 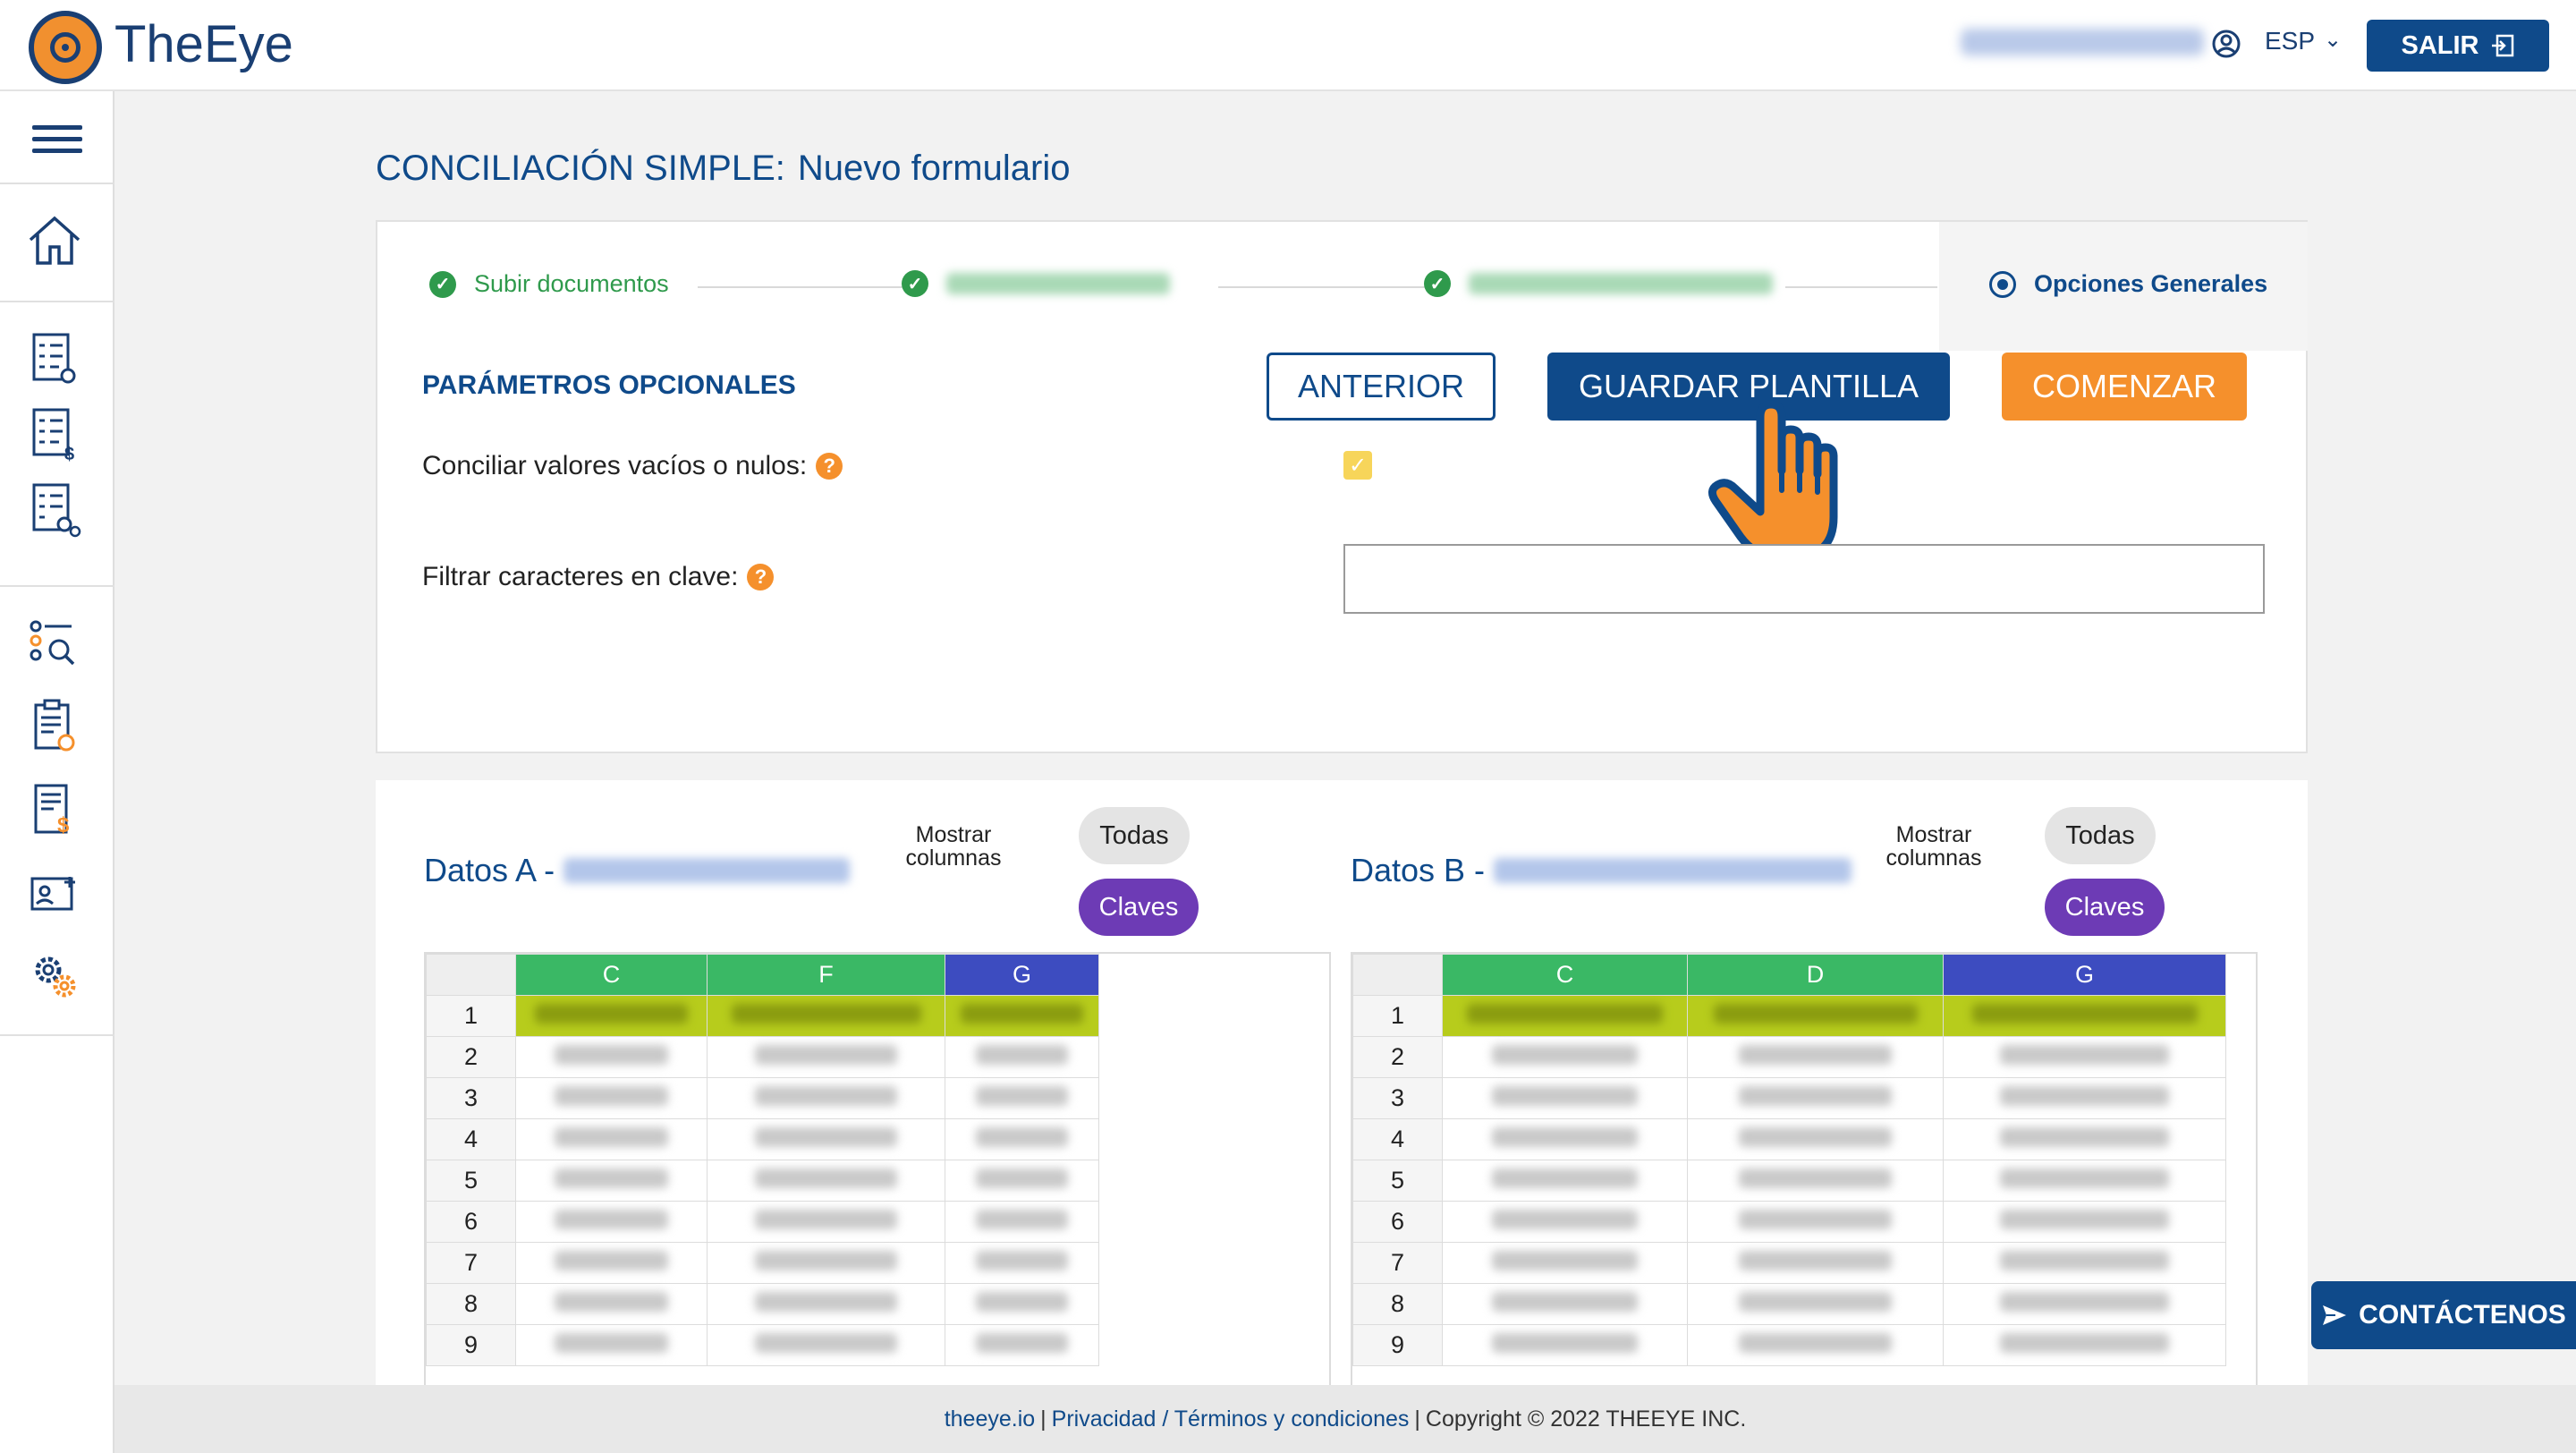 What do you see at coordinates (1815, 975) in the screenshot?
I see `column-header: D` at bounding box center [1815, 975].